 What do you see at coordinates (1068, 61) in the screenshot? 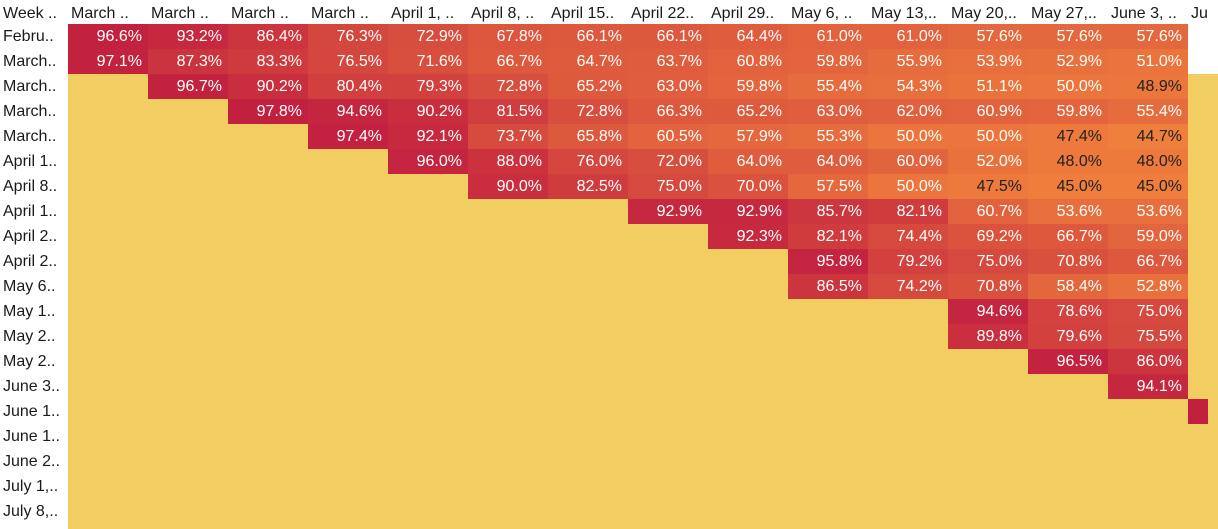
I see `heatmap-cell: 52.9%` at bounding box center [1068, 61].